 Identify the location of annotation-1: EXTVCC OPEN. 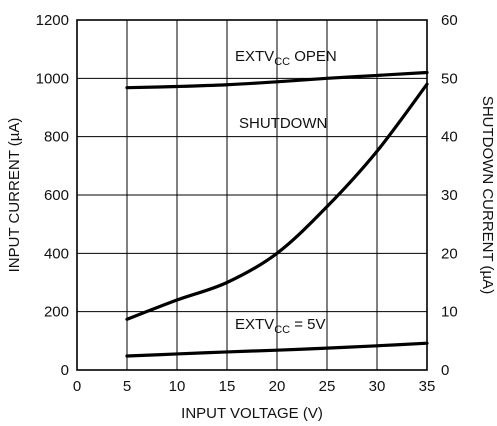
(286, 58).